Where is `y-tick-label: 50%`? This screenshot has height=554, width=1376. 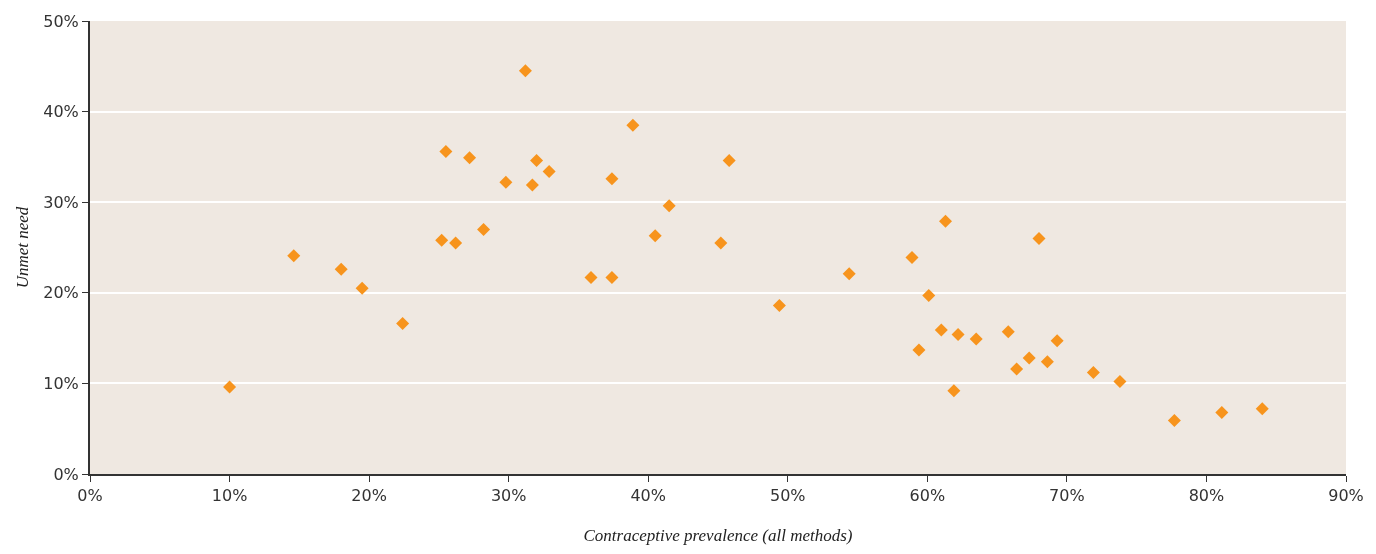 y-tick-label: 50% is located at coordinates (61, 21).